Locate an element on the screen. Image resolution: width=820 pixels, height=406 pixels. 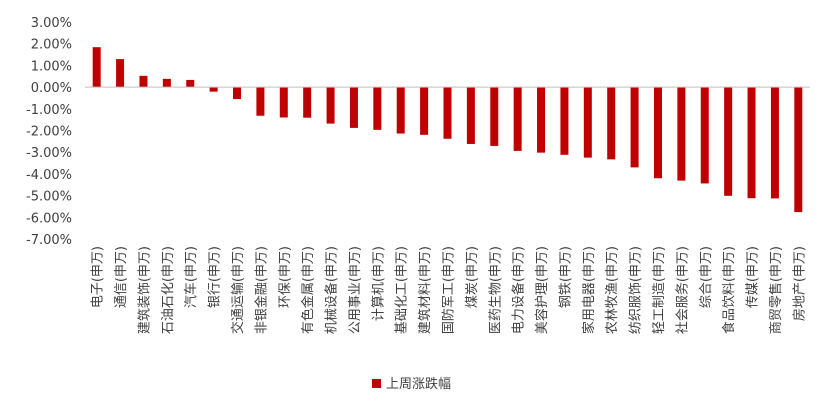
category-label: 建筑材料(申万) is located at coordinates (425, 290).